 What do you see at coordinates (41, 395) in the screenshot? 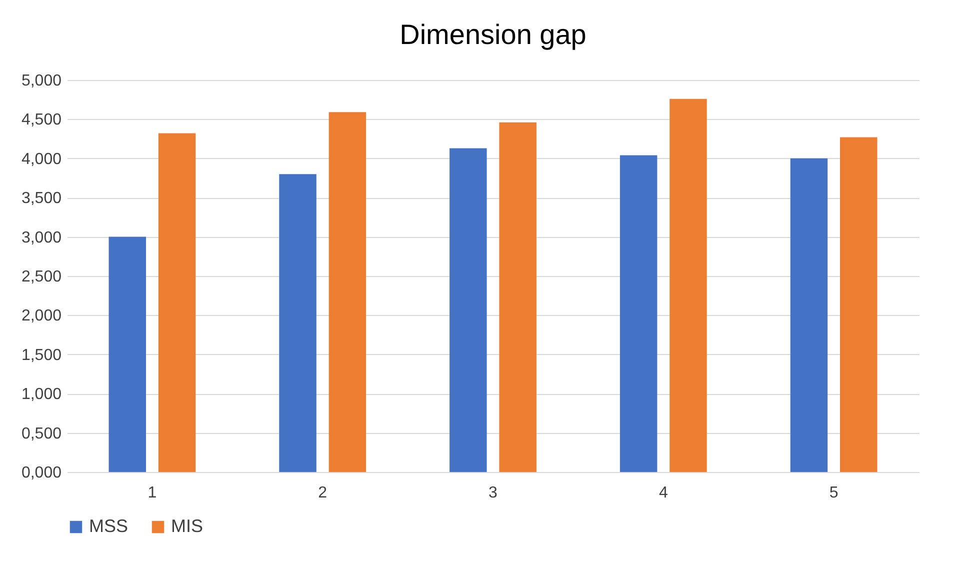
I see `y-tick-label: 1,000` at bounding box center [41, 395].